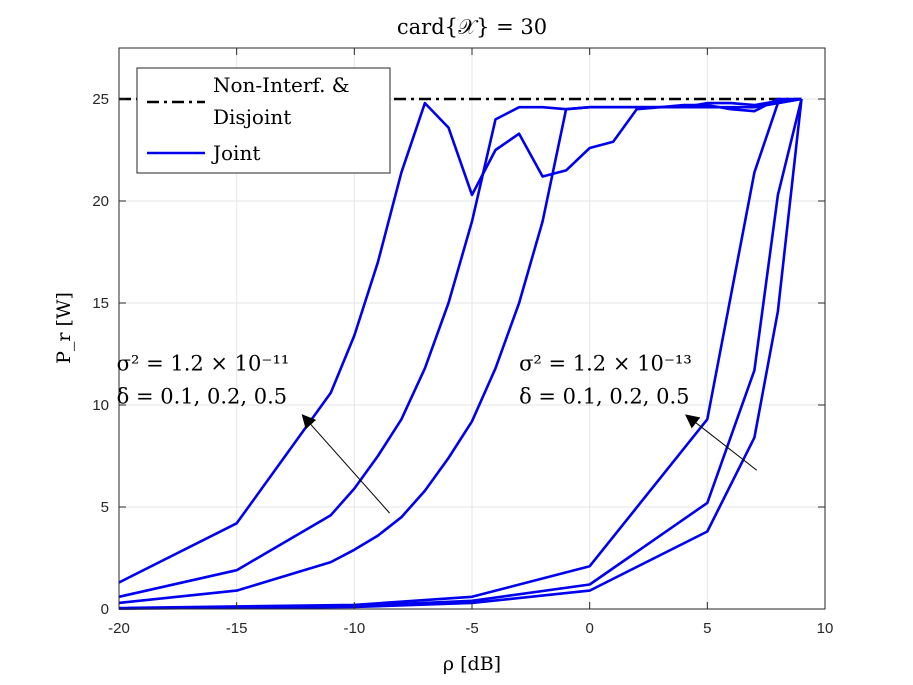 The height and width of the screenshot is (685, 913). Describe the element at coordinates (472, 664) in the screenshot. I see `x-axis-label: ρ [dB]` at that location.